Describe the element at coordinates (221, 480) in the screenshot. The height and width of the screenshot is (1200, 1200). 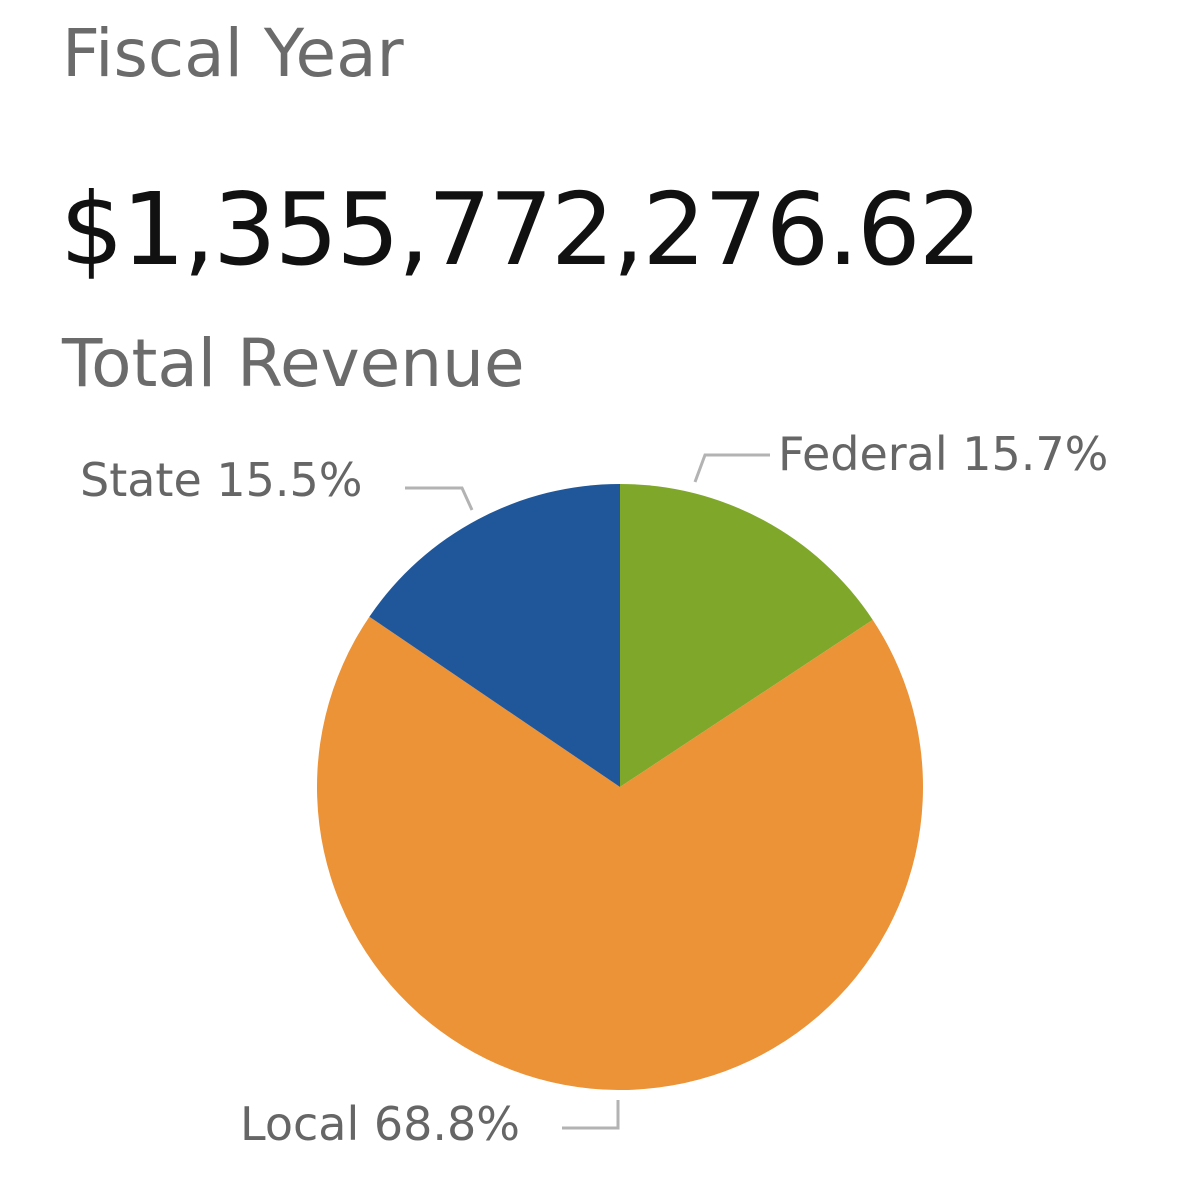
I see `slice-label-state: State 15.5%` at that location.